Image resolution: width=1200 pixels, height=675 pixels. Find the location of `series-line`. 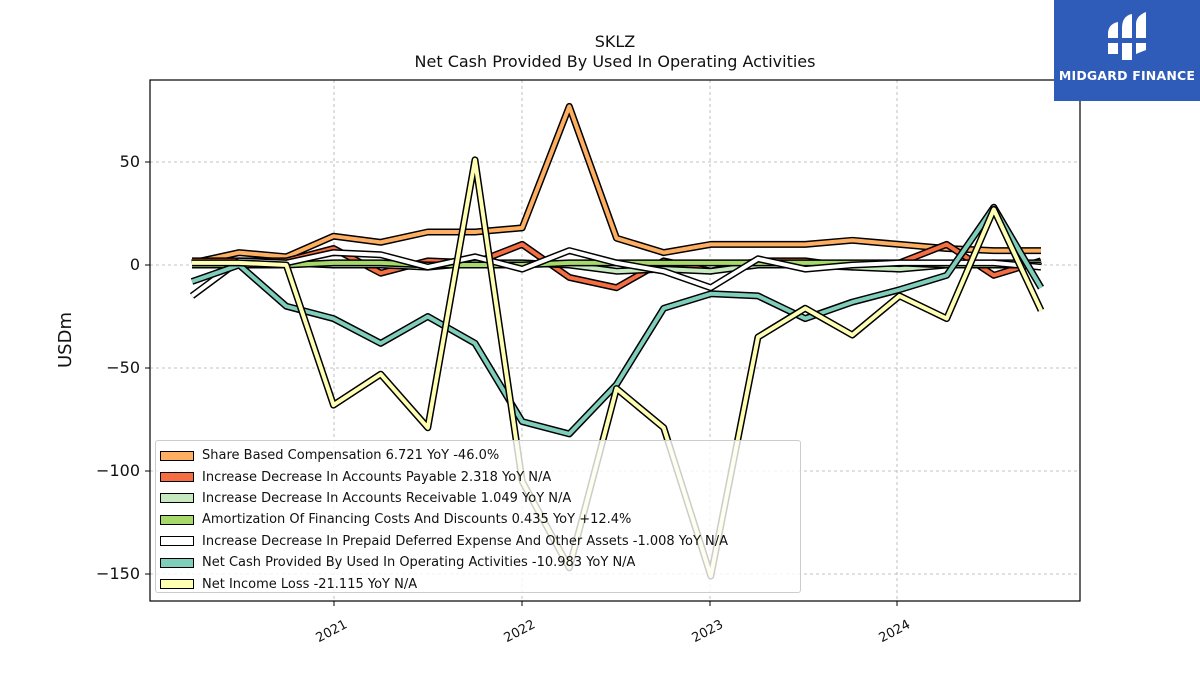

series-line is located at coordinates (616, 273).